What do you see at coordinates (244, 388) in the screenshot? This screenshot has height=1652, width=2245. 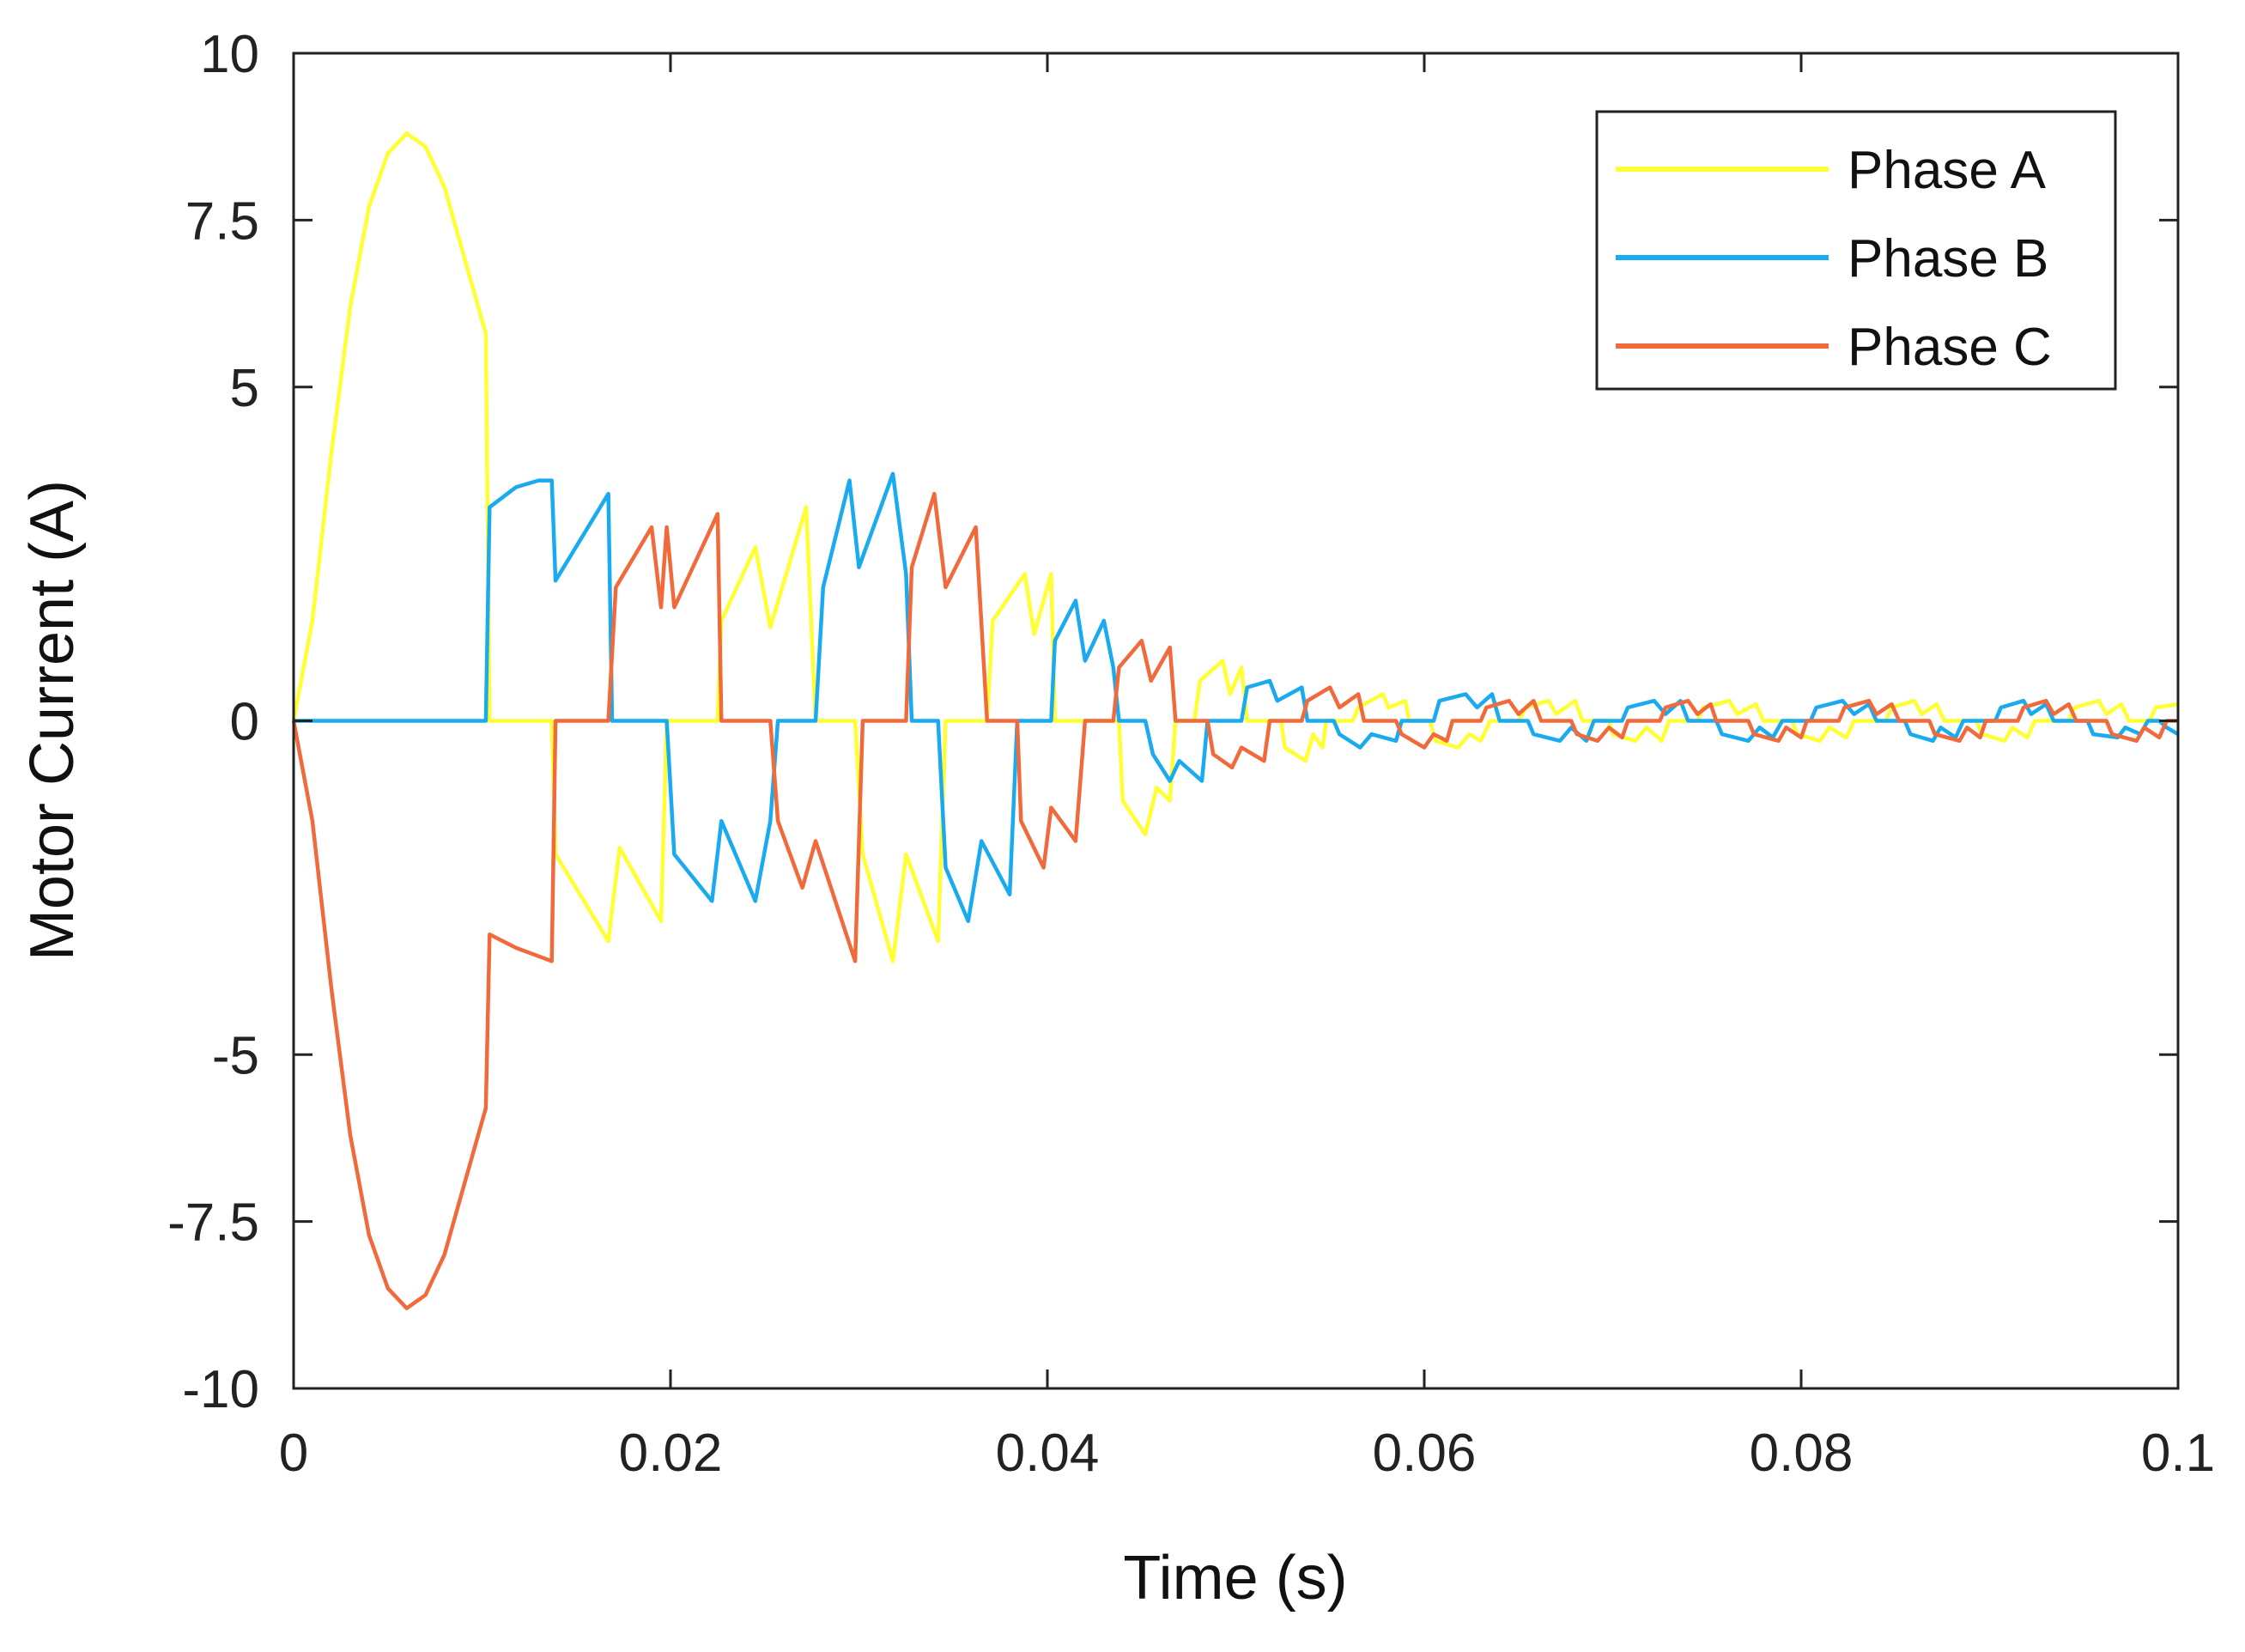 I see `y-tick-label: 5` at bounding box center [244, 388].